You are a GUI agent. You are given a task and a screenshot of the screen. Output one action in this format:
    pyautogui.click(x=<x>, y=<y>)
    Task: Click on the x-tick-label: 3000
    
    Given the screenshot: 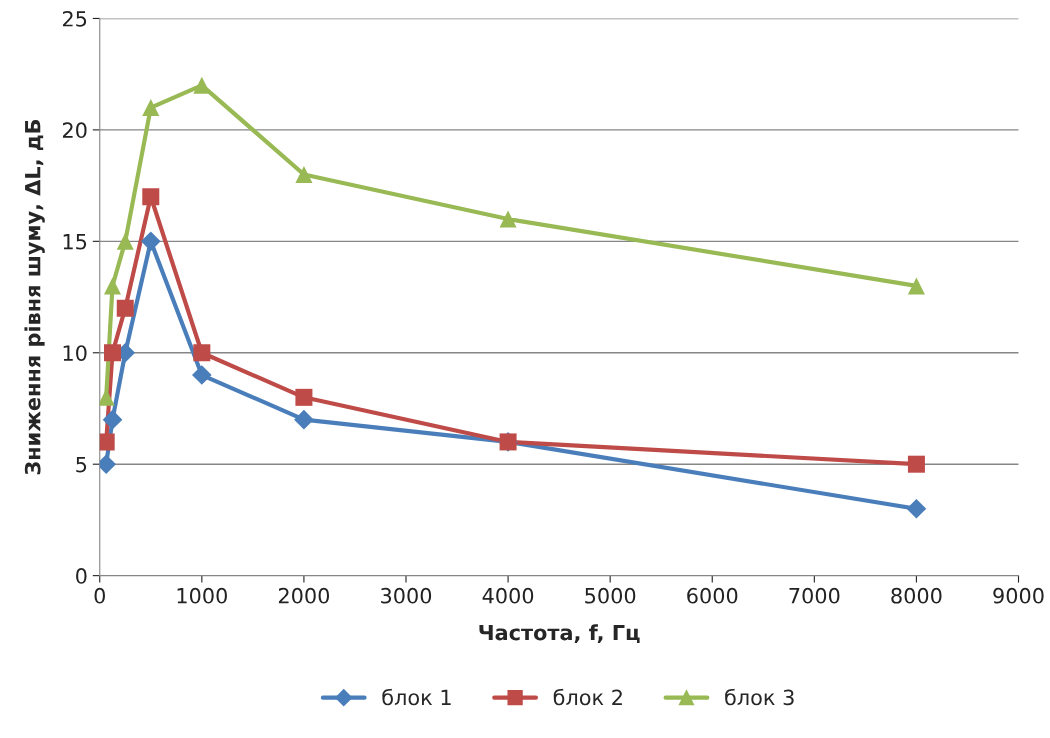 What is the action you would take?
    pyautogui.click(x=406, y=595)
    